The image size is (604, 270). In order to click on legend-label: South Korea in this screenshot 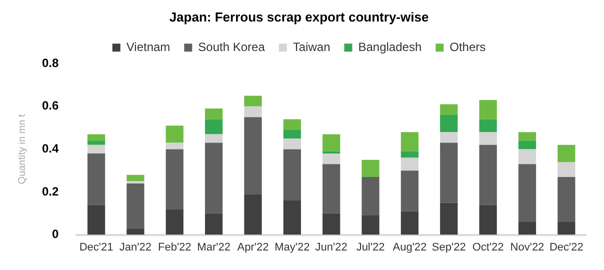, I will do `click(232, 47)`.